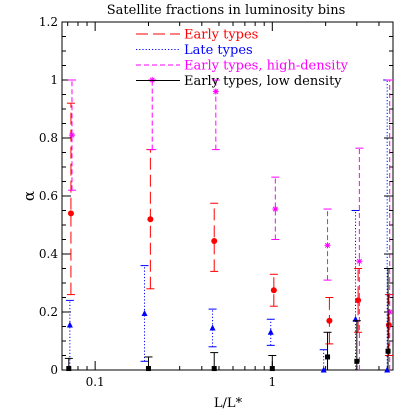 This screenshot has height=415, width=415. I want to click on chart-title: Satellite fractions in luminosity bins, so click(226, 10).